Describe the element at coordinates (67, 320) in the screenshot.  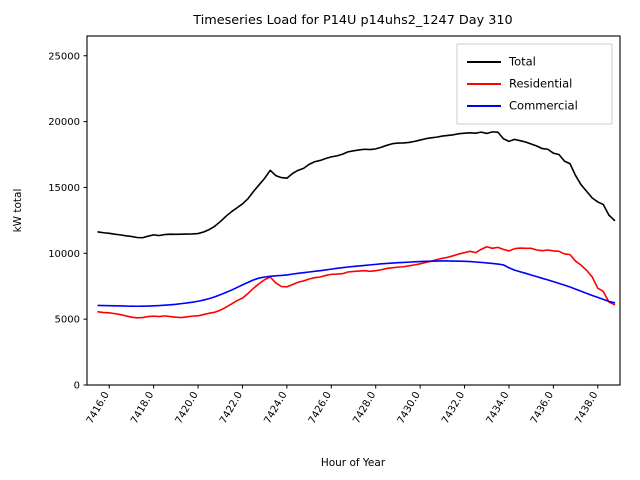
I see `y-tick-label: 5000` at that location.